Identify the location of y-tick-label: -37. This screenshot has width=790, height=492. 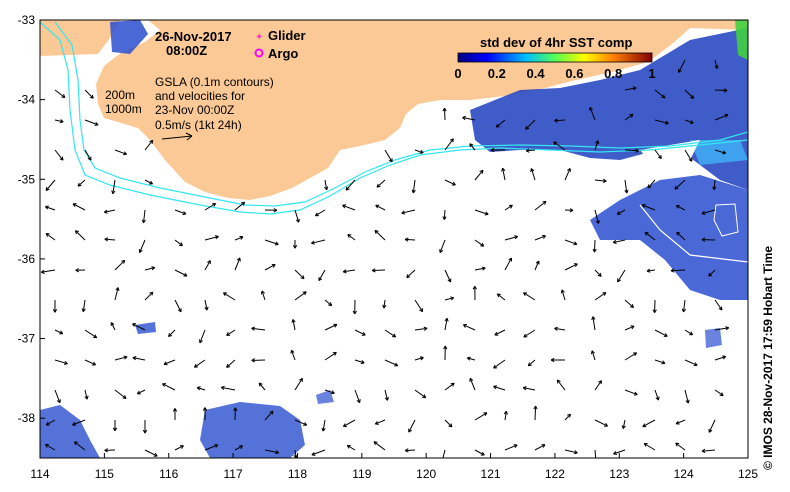
(27, 339).